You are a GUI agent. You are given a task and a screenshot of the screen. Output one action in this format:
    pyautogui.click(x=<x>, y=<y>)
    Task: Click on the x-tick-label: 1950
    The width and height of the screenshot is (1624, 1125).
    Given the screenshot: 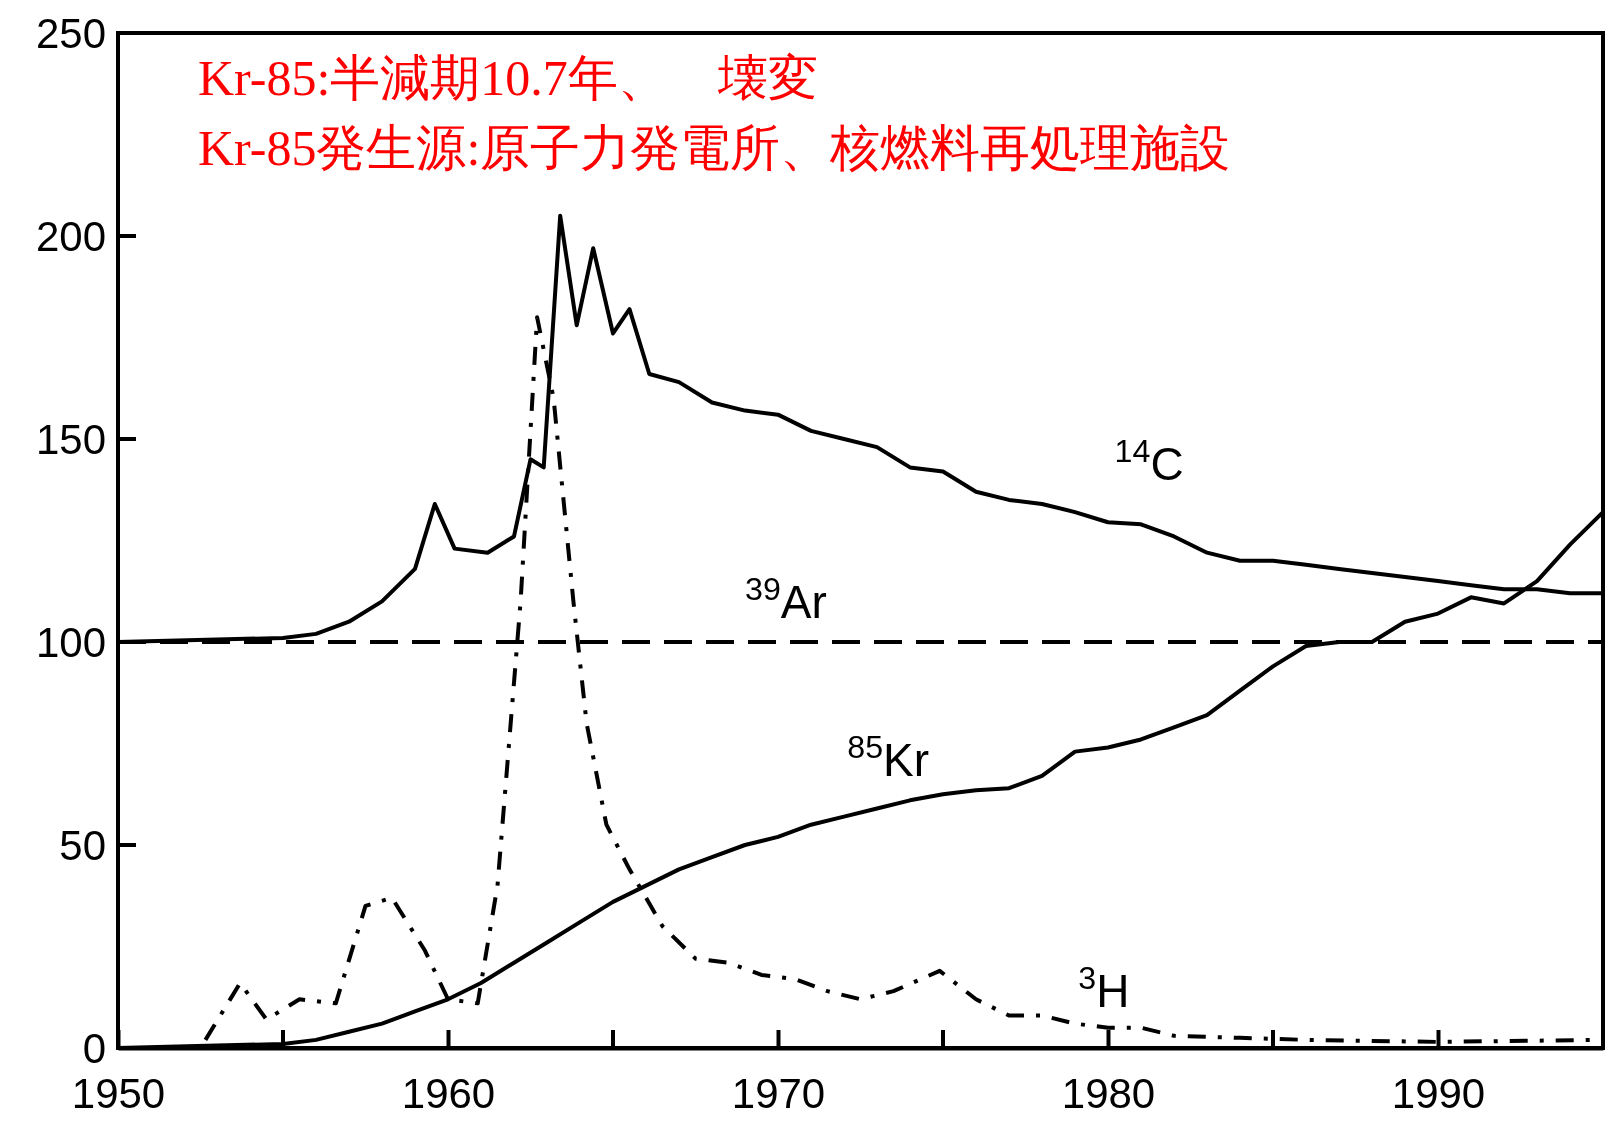 What is the action you would take?
    pyautogui.click(x=118, y=1093)
    